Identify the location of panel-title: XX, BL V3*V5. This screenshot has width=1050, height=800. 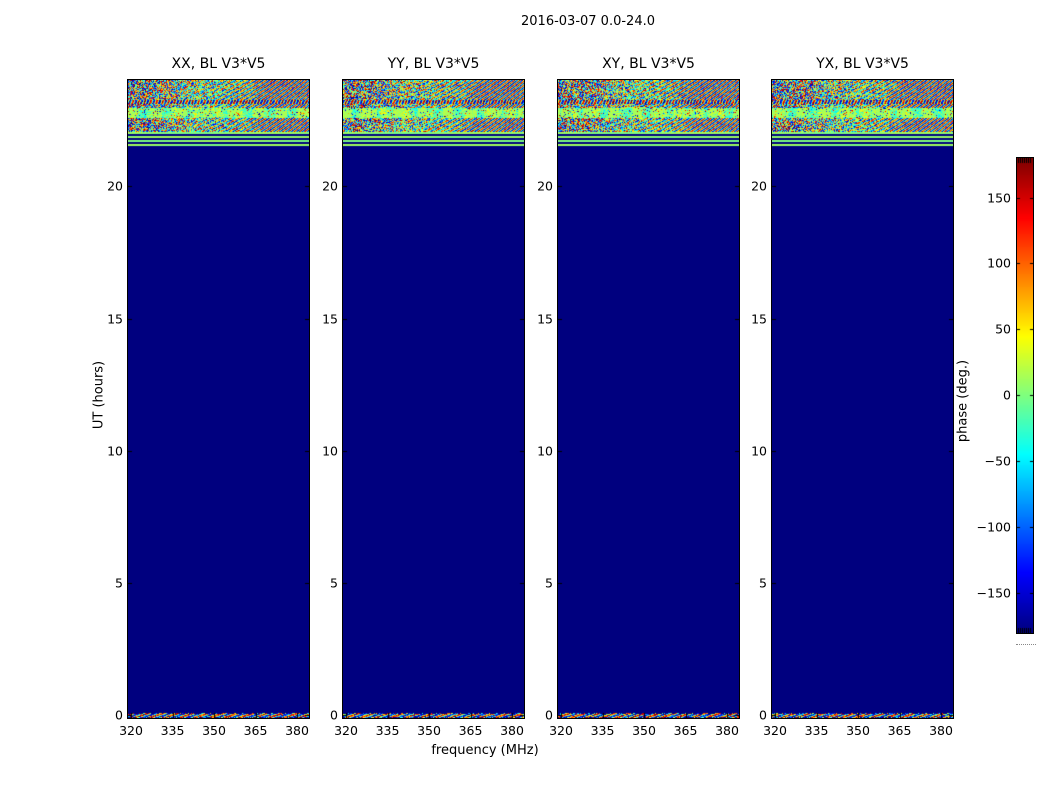
(218, 64).